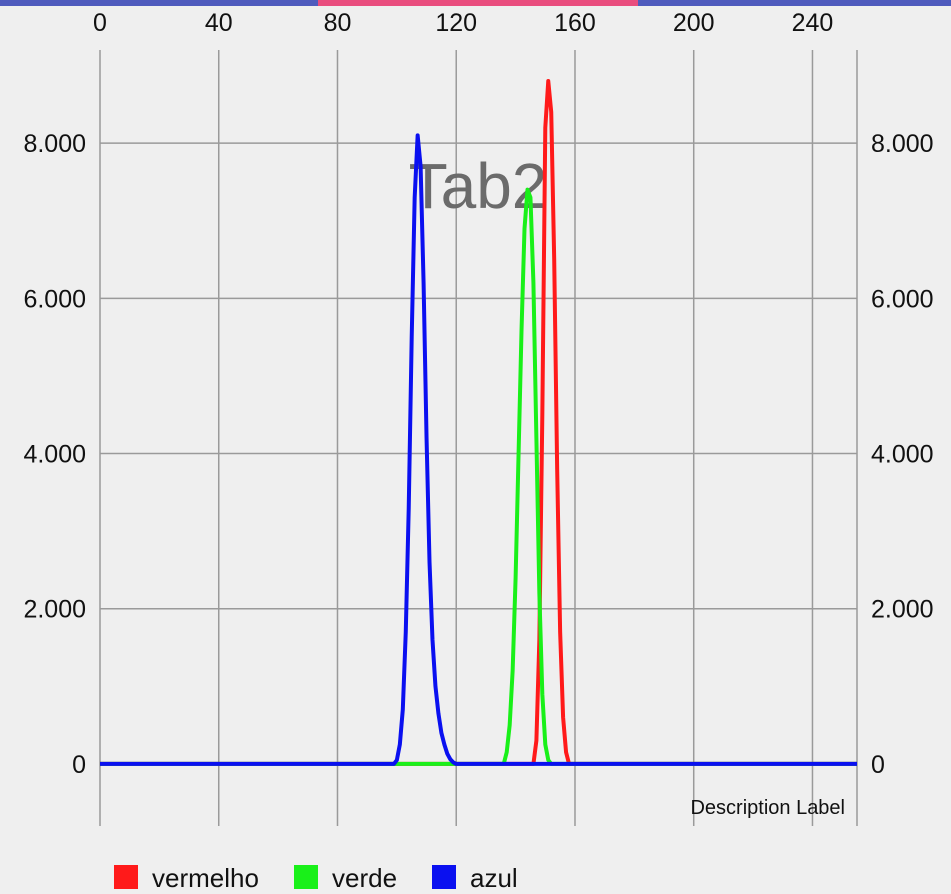  I want to click on tab-tab1, so click(159, 3).